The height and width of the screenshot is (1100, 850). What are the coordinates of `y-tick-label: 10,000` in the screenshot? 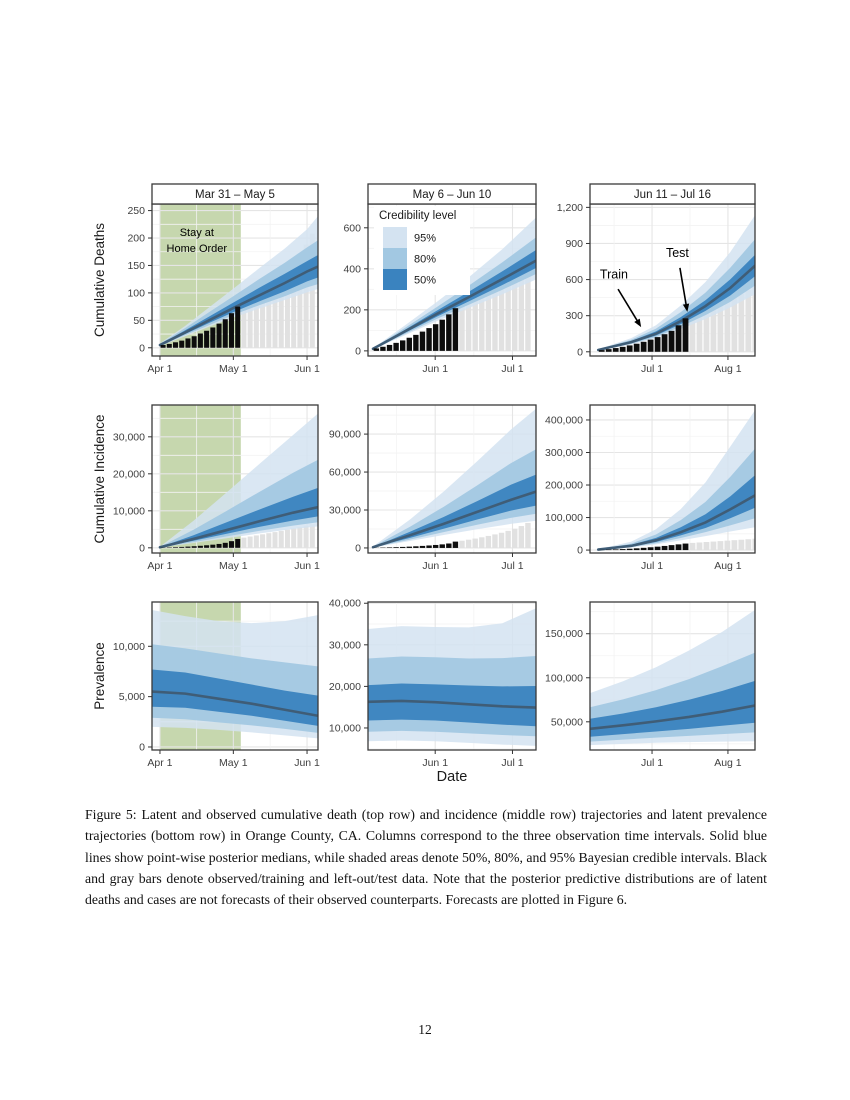 It's located at (129, 647).